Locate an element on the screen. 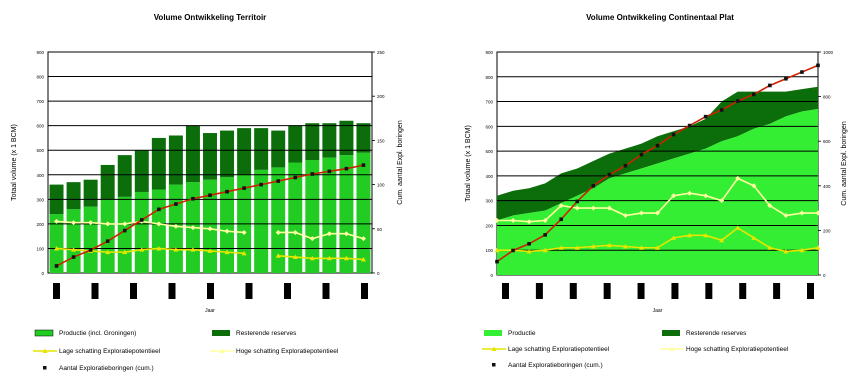 This screenshot has height=376, width=850. y2-tick-label: 150 is located at coordinates (381, 140).